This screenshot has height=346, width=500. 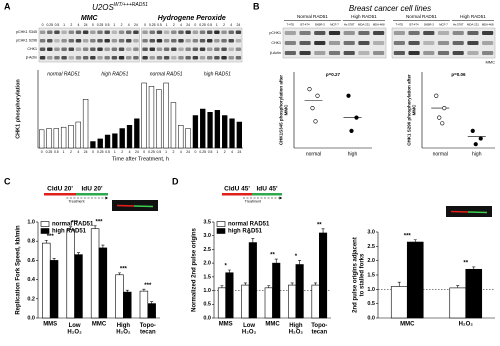 I want to click on y-tick-label: 3.0, so click(x=207, y=236).